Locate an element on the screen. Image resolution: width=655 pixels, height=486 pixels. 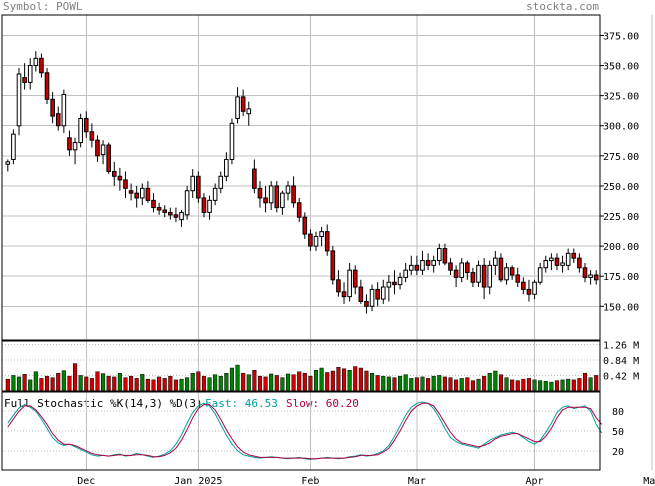
month-label: Mar is located at coordinates (417, 481).